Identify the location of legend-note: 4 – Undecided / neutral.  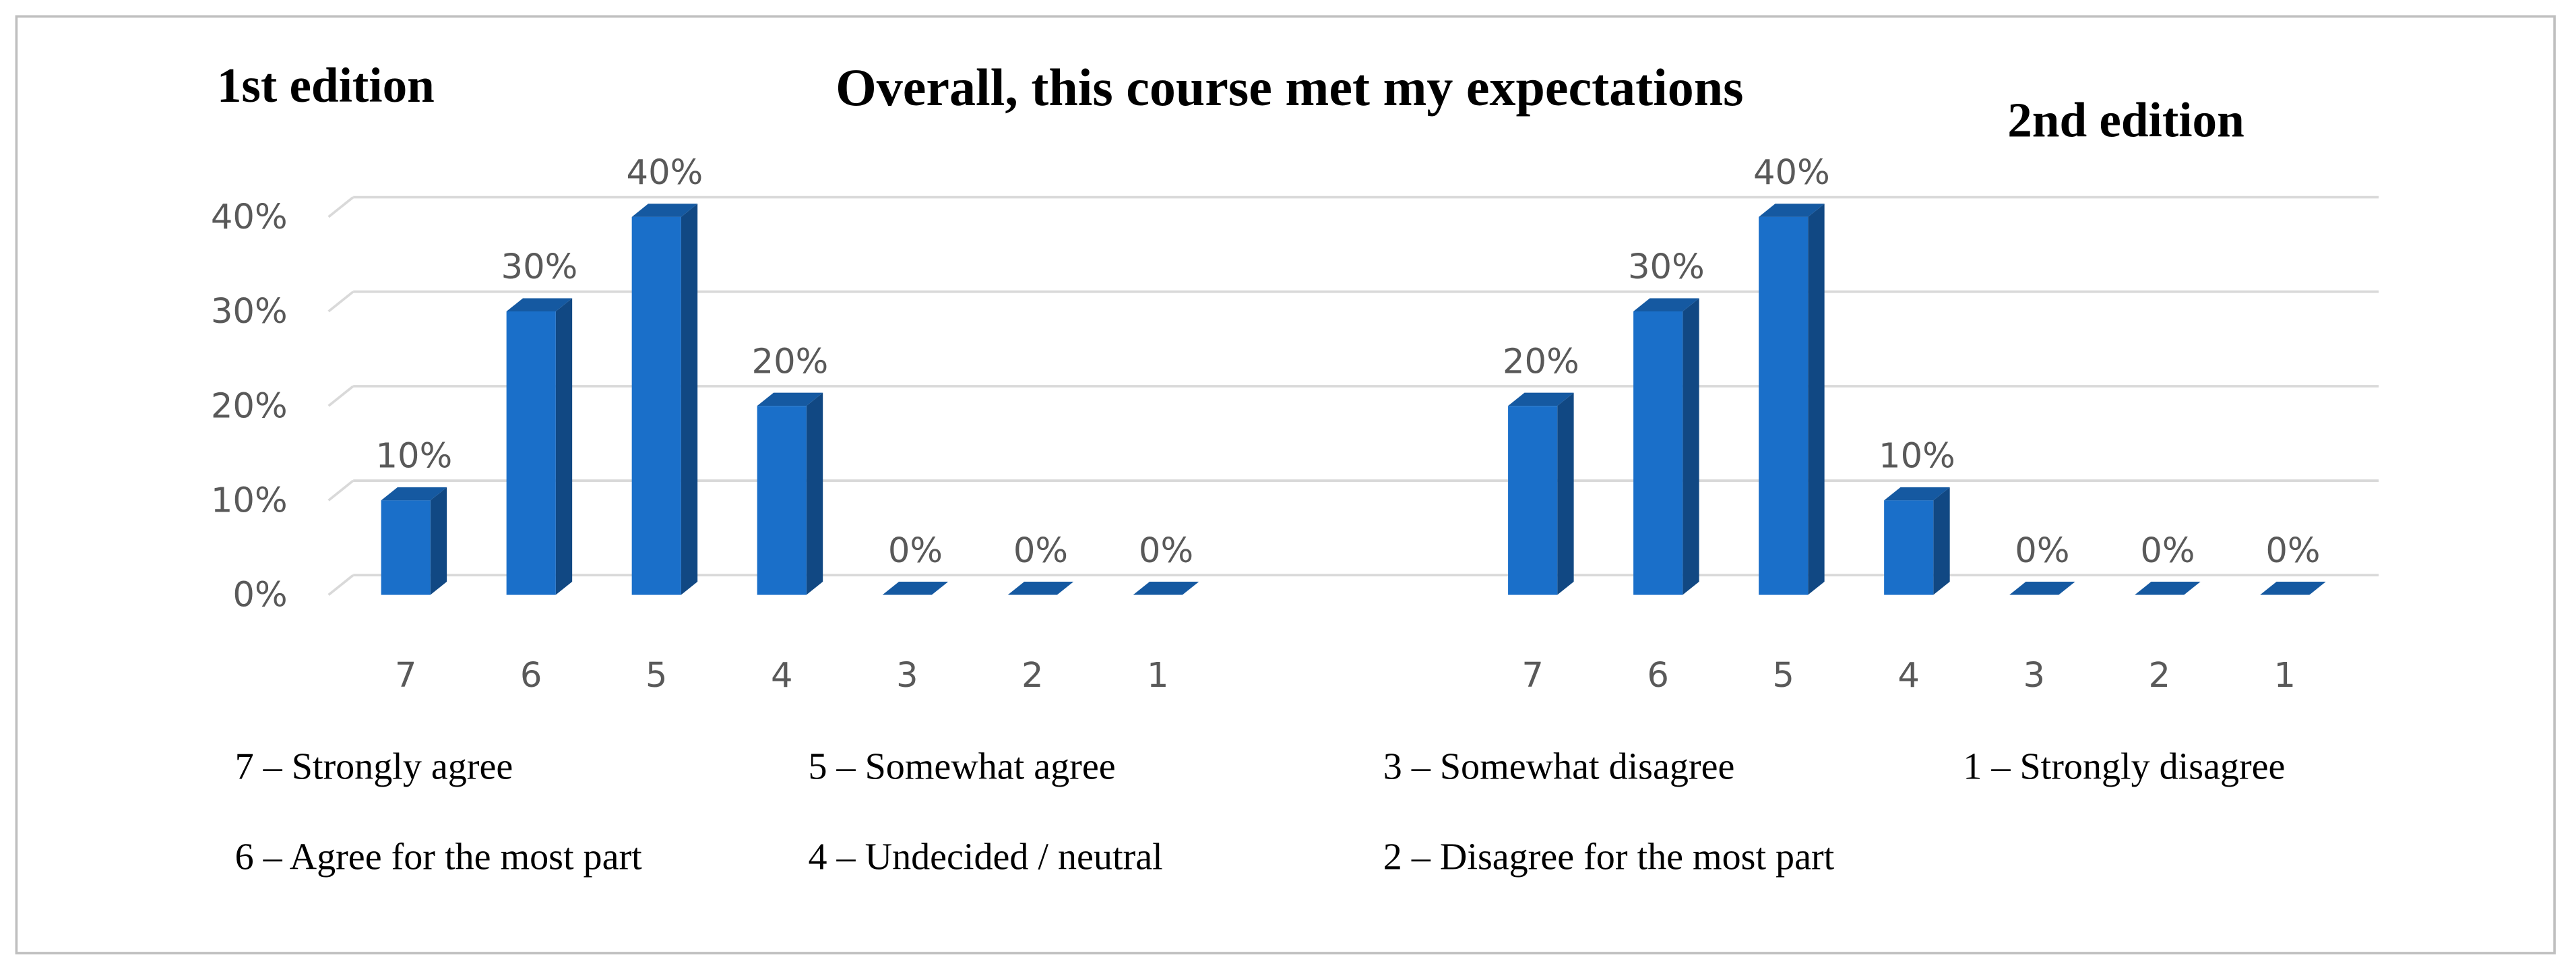
(985, 857).